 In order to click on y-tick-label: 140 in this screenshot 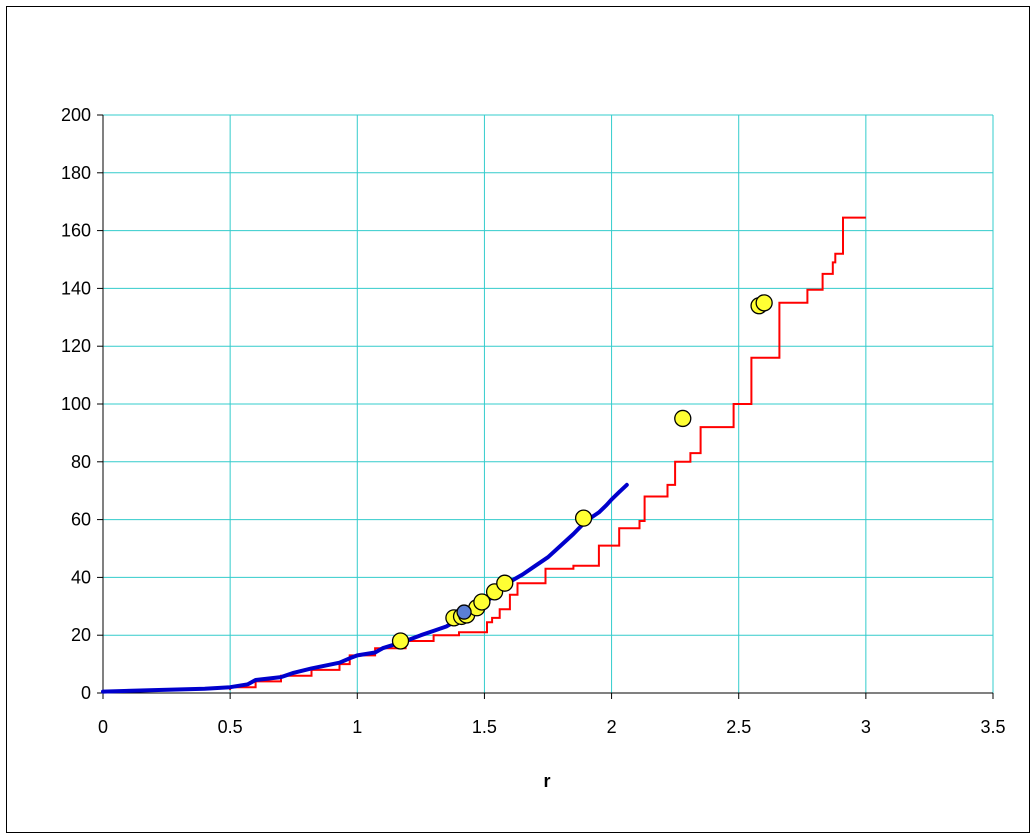, I will do `click(76, 288)`.